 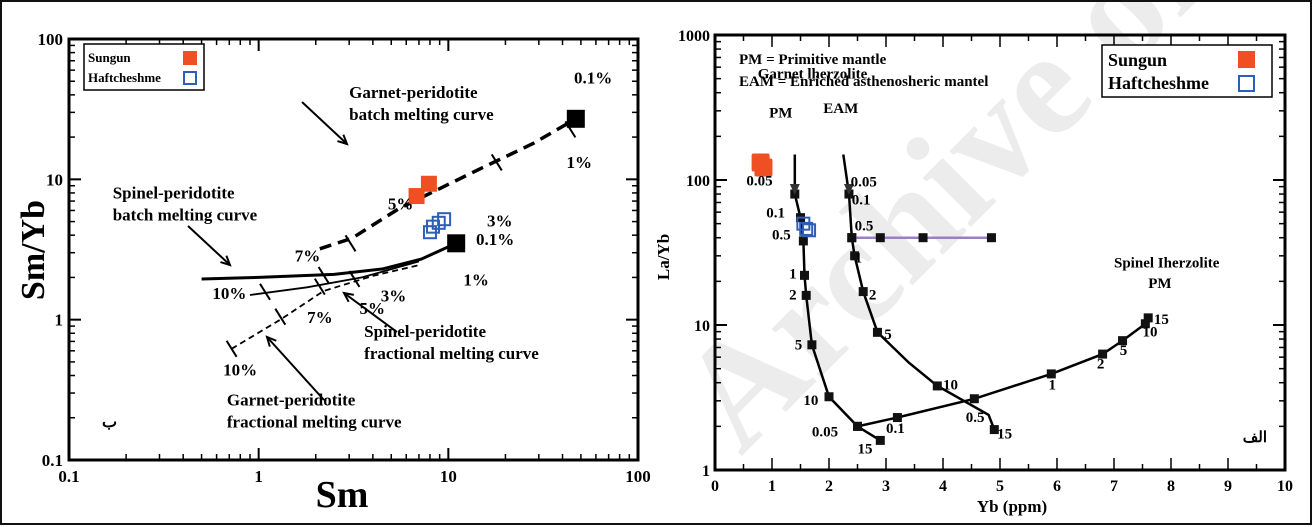 I want to click on x-tick-label: 3, so click(x=886, y=486).